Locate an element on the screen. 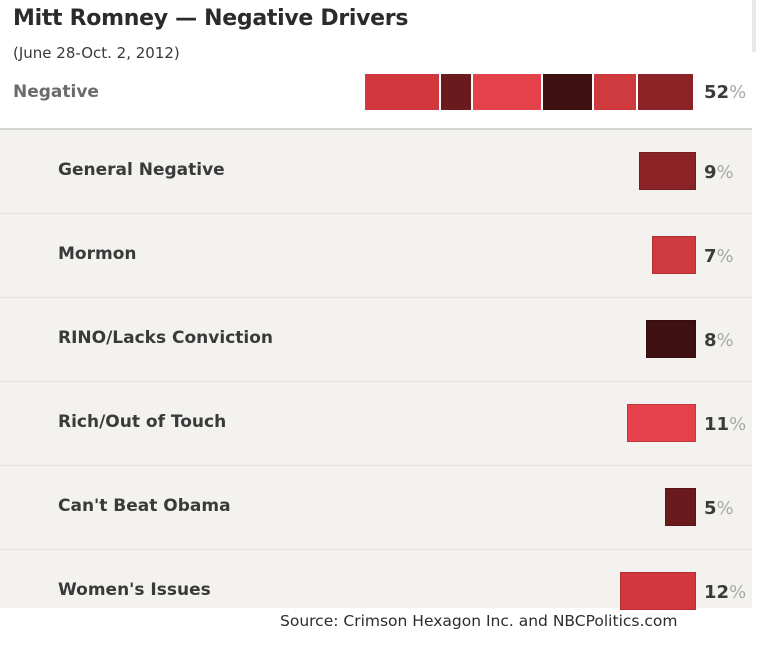 This screenshot has width=760, height=649. driver-label: RINO/Lacks Conviction is located at coordinates (166, 338).